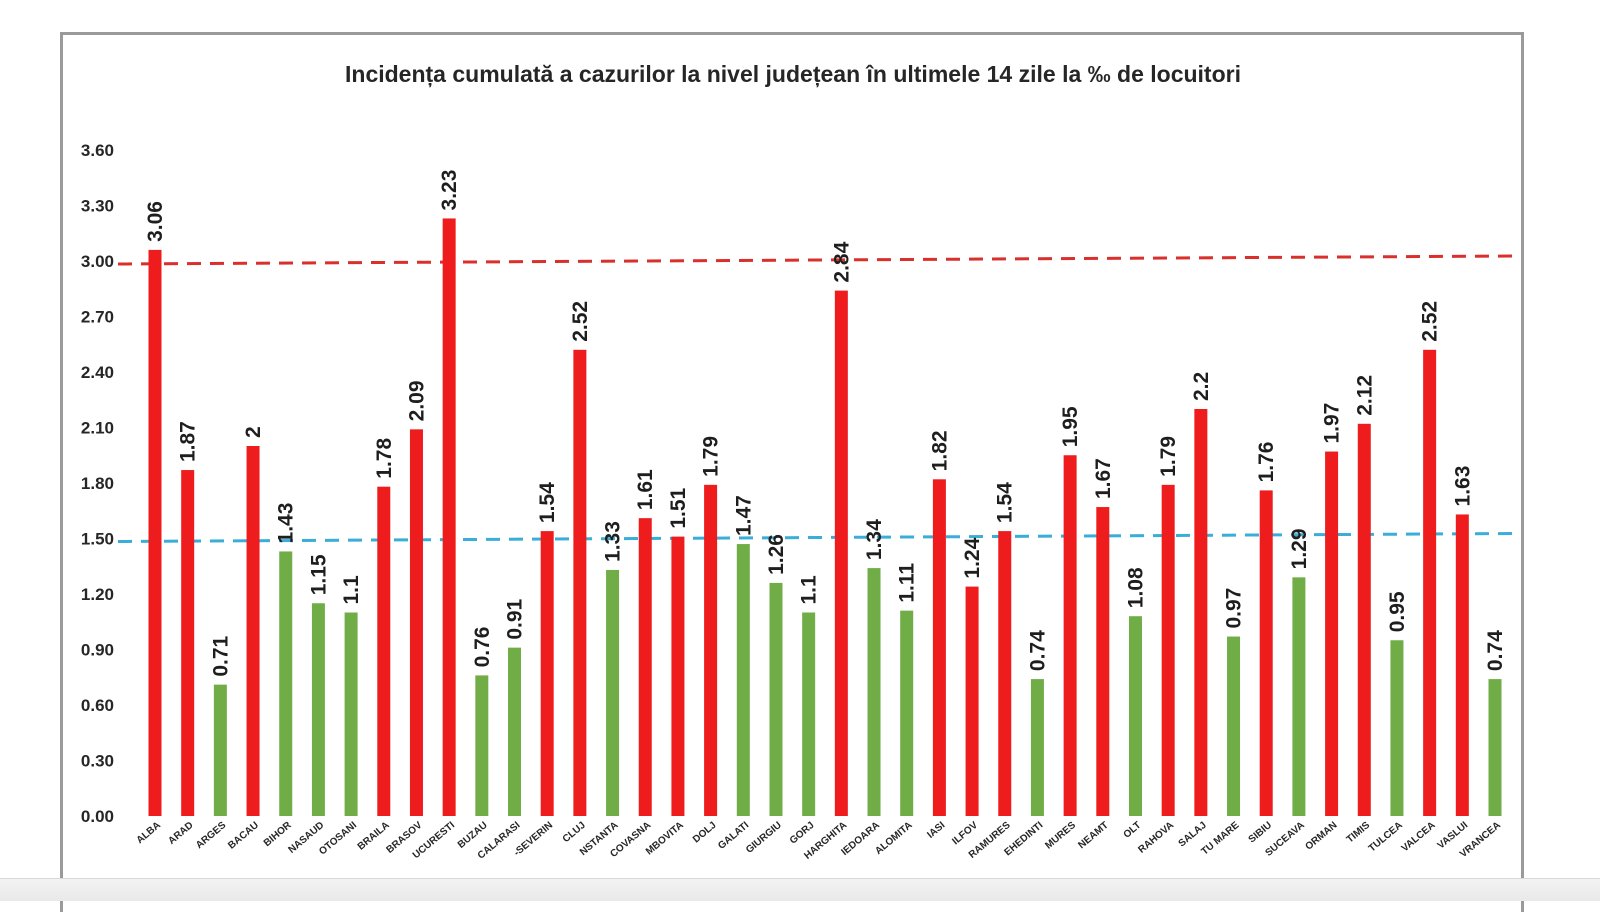 Image resolution: width=1600 pixels, height=912 pixels. I want to click on data-label: 1.33, so click(613, 541).